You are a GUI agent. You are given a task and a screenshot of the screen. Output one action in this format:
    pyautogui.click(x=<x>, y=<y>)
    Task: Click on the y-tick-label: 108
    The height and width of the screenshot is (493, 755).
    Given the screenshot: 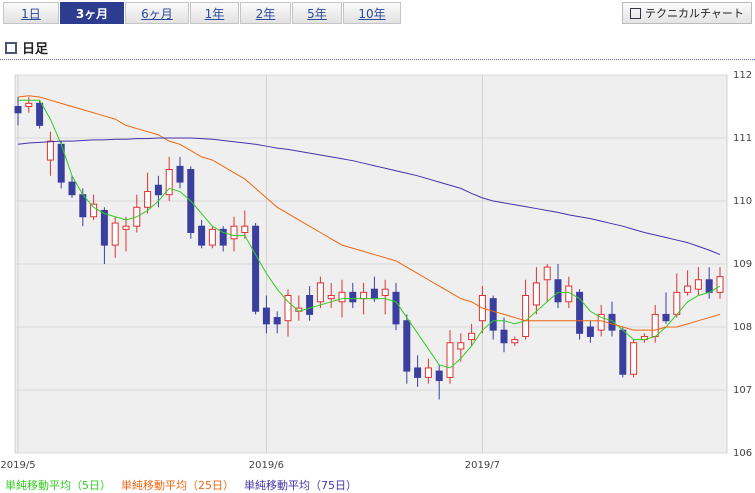 What is the action you would take?
    pyautogui.click(x=742, y=327)
    